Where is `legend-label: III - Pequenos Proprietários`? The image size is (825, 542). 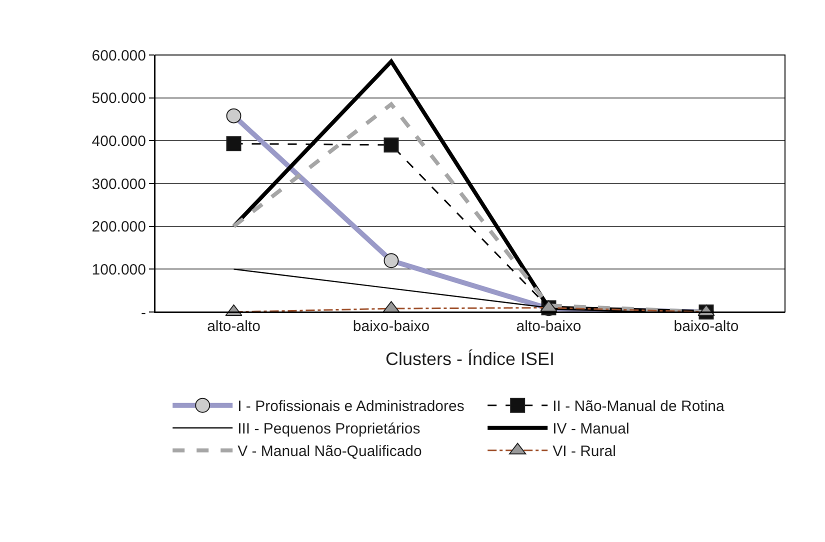
legend-label: III - Pequenos Proprietários is located at coordinates (329, 429).